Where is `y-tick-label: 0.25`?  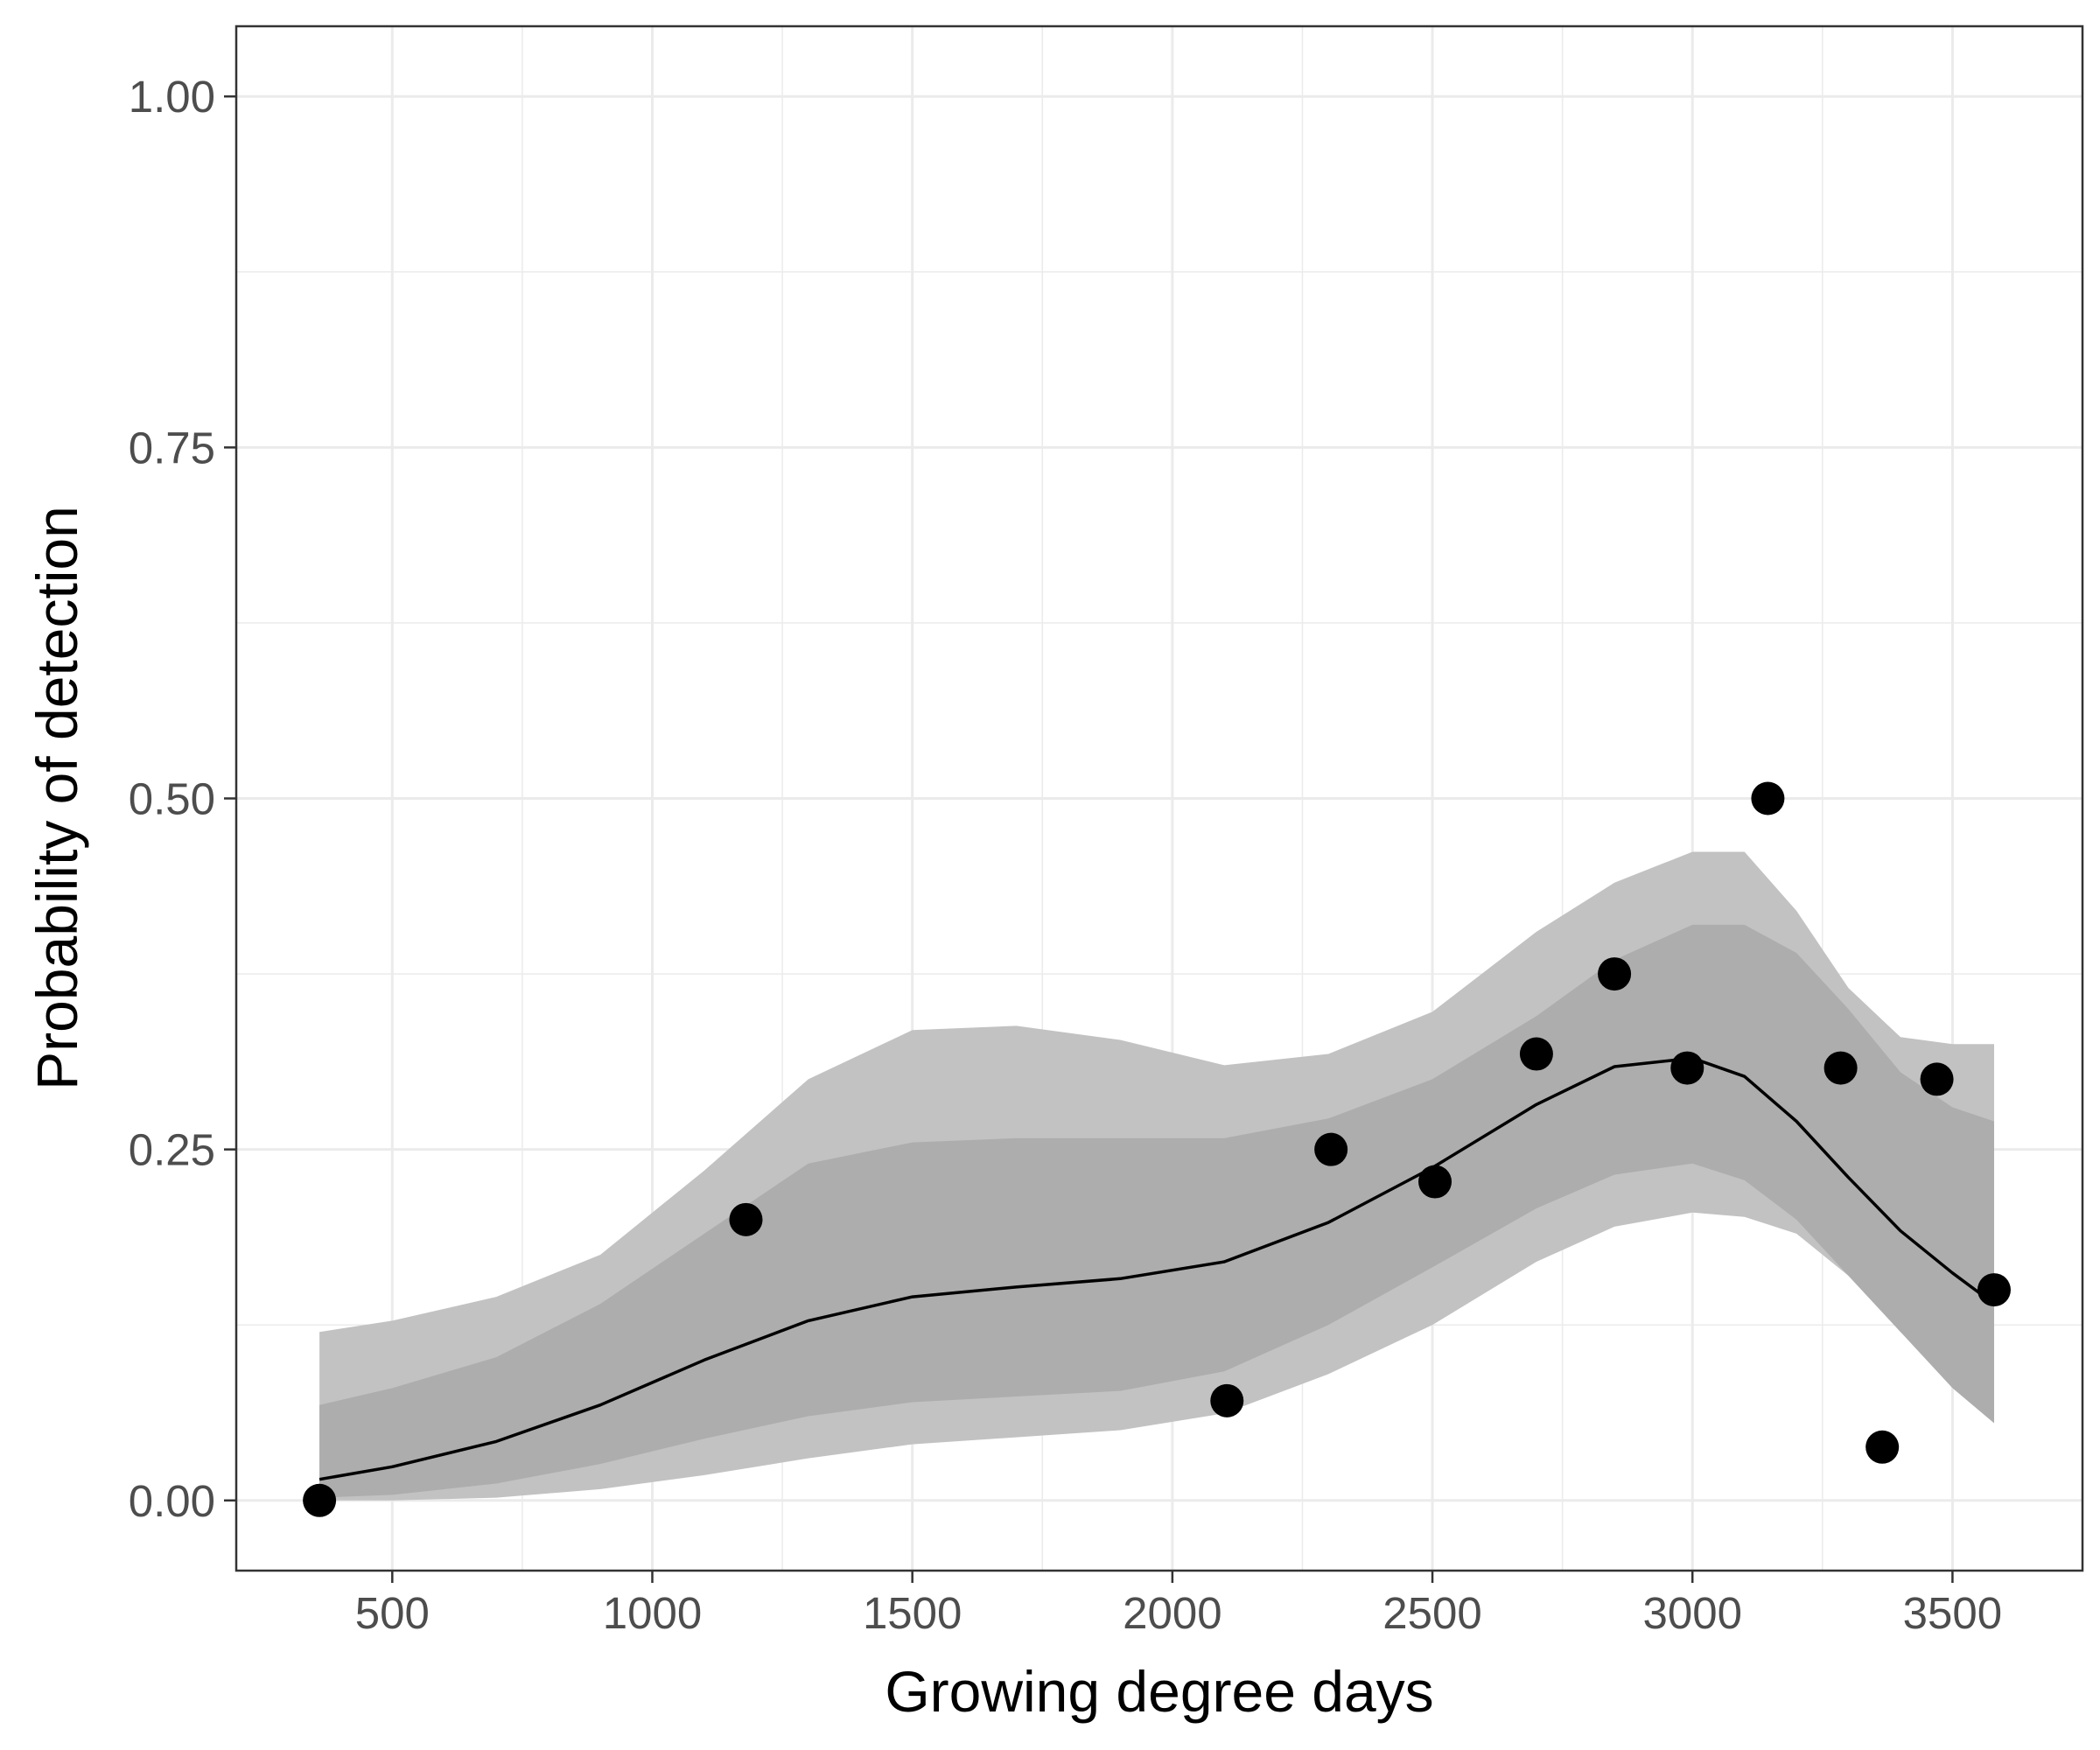
y-tick-label: 0.25 is located at coordinates (172, 1150).